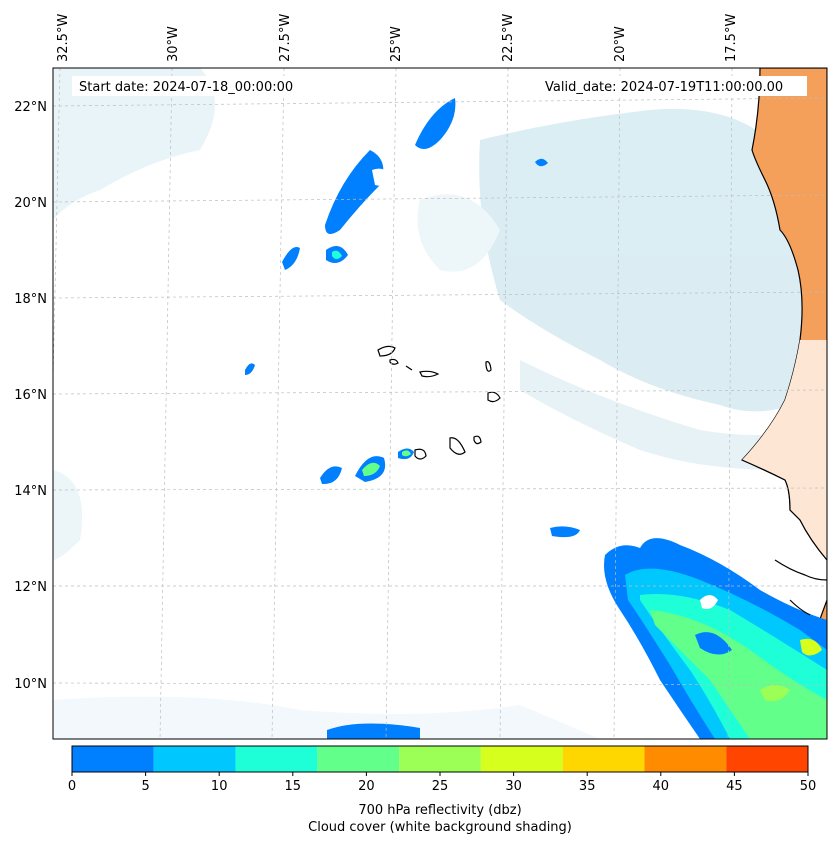 This screenshot has width=837, height=843. I want to click on colorbar-tick-label: 45, so click(734, 786).